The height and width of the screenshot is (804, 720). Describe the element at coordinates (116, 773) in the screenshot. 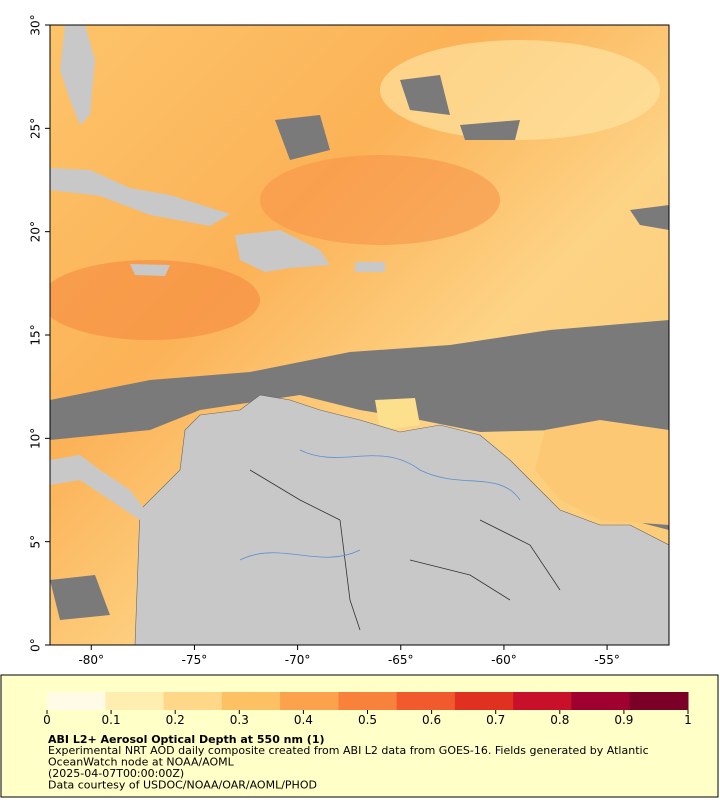

I see `caption-line: (2025-04-07T00:00:00Z)` at that location.